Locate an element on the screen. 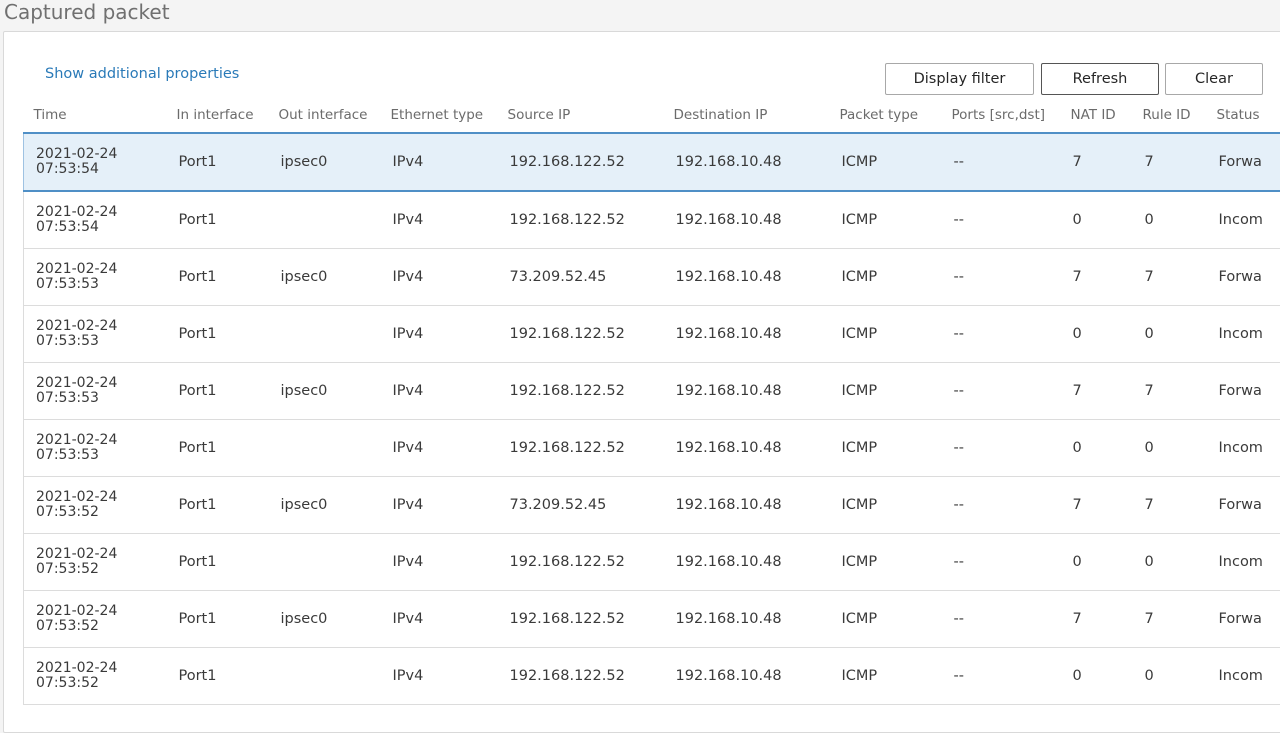 The height and width of the screenshot is (733, 1280). column-header-status: Status is located at coordinates (1243, 115).